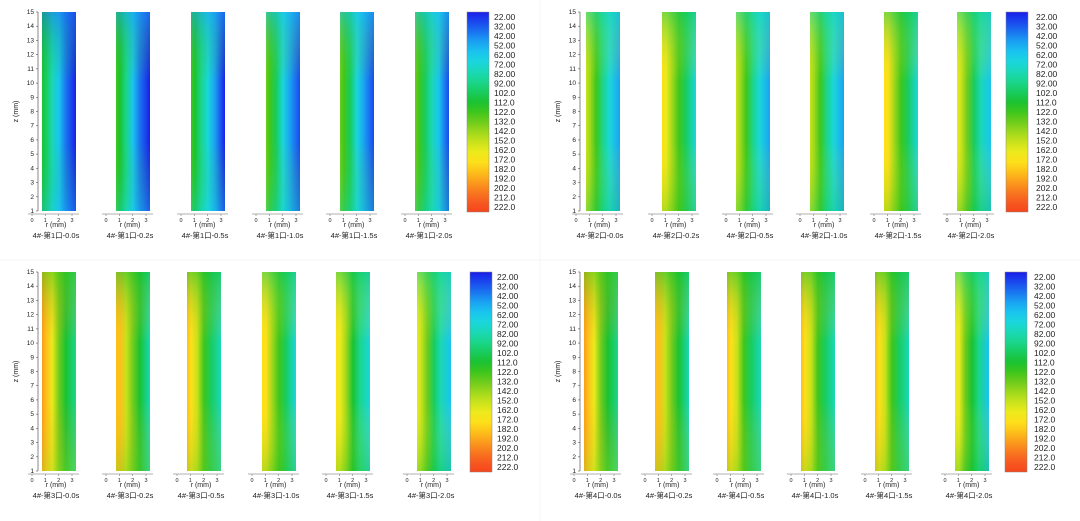 The width and height of the screenshot is (1080, 521). I want to click on y-tick-label: 14, so click(31, 26).